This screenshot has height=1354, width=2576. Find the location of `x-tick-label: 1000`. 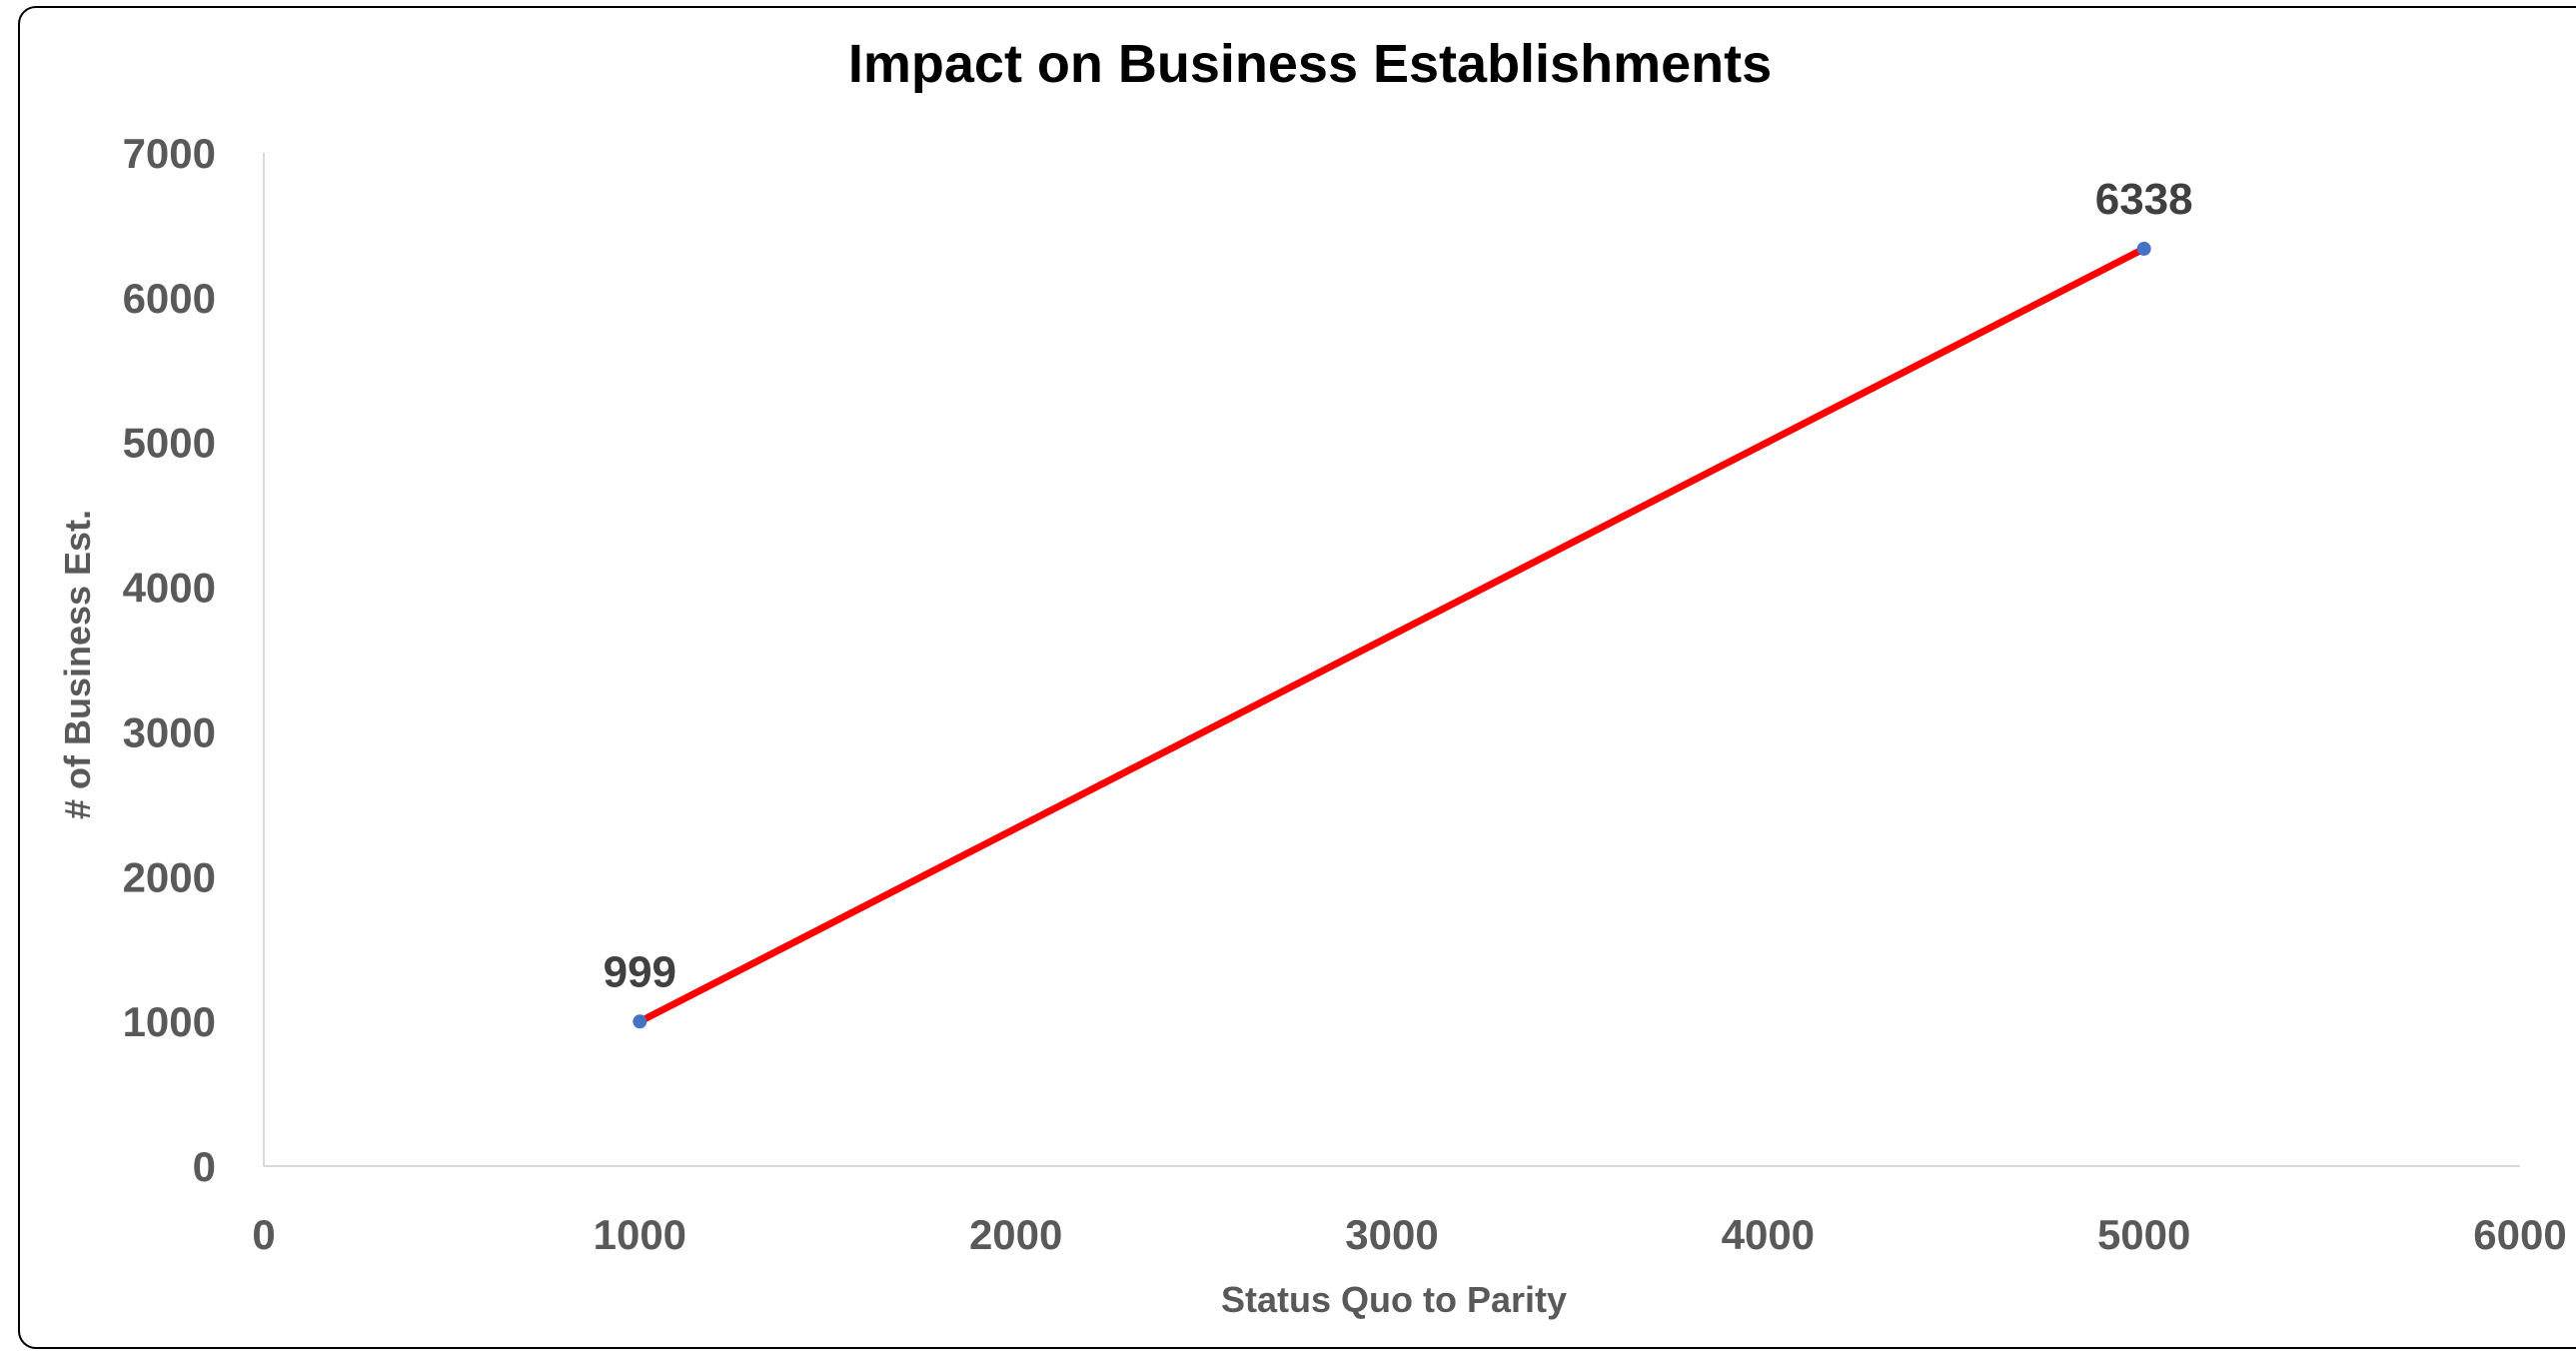

x-tick-label: 1000 is located at coordinates (640, 1234).